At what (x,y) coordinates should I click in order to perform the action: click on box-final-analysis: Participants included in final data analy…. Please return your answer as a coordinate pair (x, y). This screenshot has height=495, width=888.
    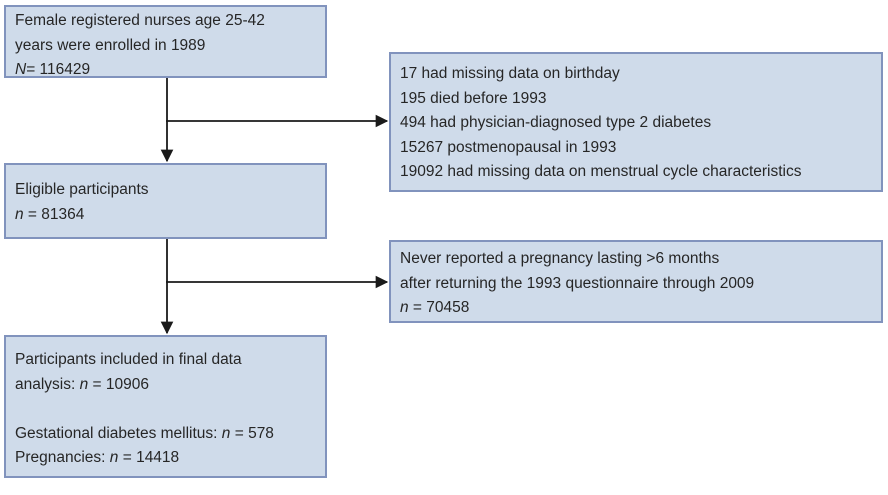
    Looking at the image, I should click on (165, 406).